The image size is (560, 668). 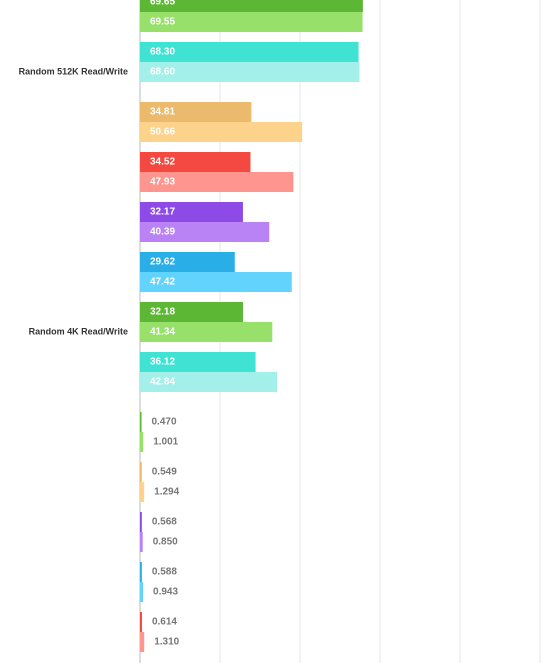 I want to click on value-label: 1.294, so click(x=166, y=492).